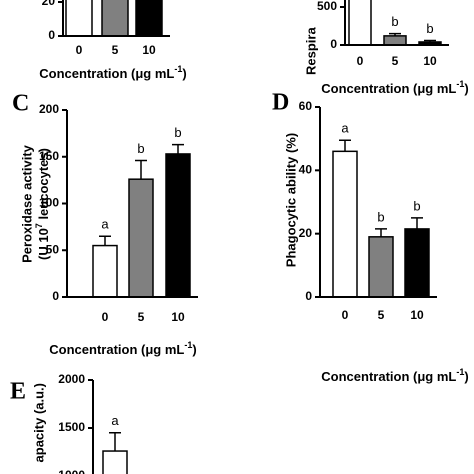 The image size is (474, 474). Describe the element at coordinates (71, 379) in the screenshot. I see `y-tick-label: 2000` at that location.